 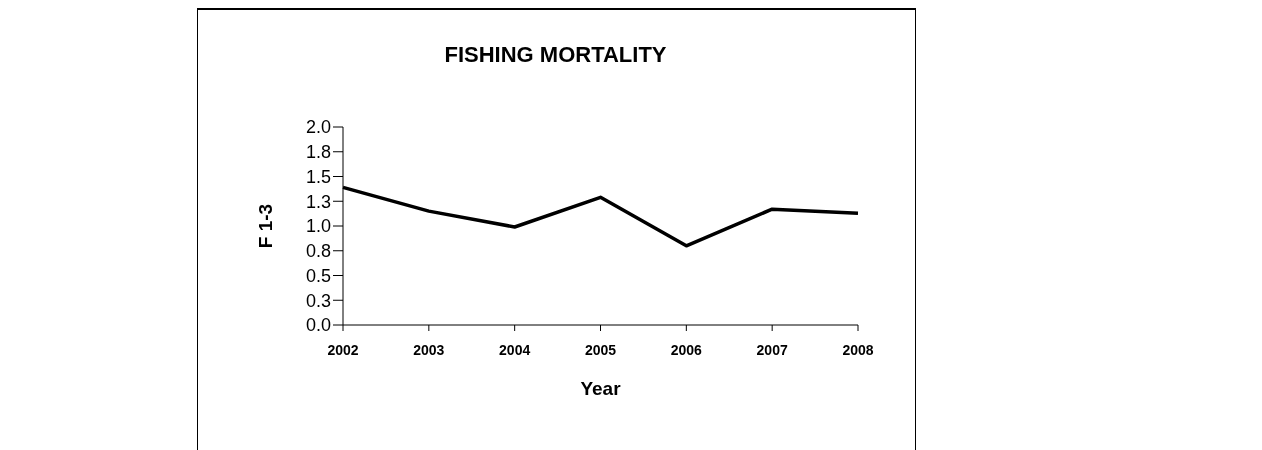 What do you see at coordinates (318, 300) in the screenshot?
I see `y-tick-label: 0.3` at bounding box center [318, 300].